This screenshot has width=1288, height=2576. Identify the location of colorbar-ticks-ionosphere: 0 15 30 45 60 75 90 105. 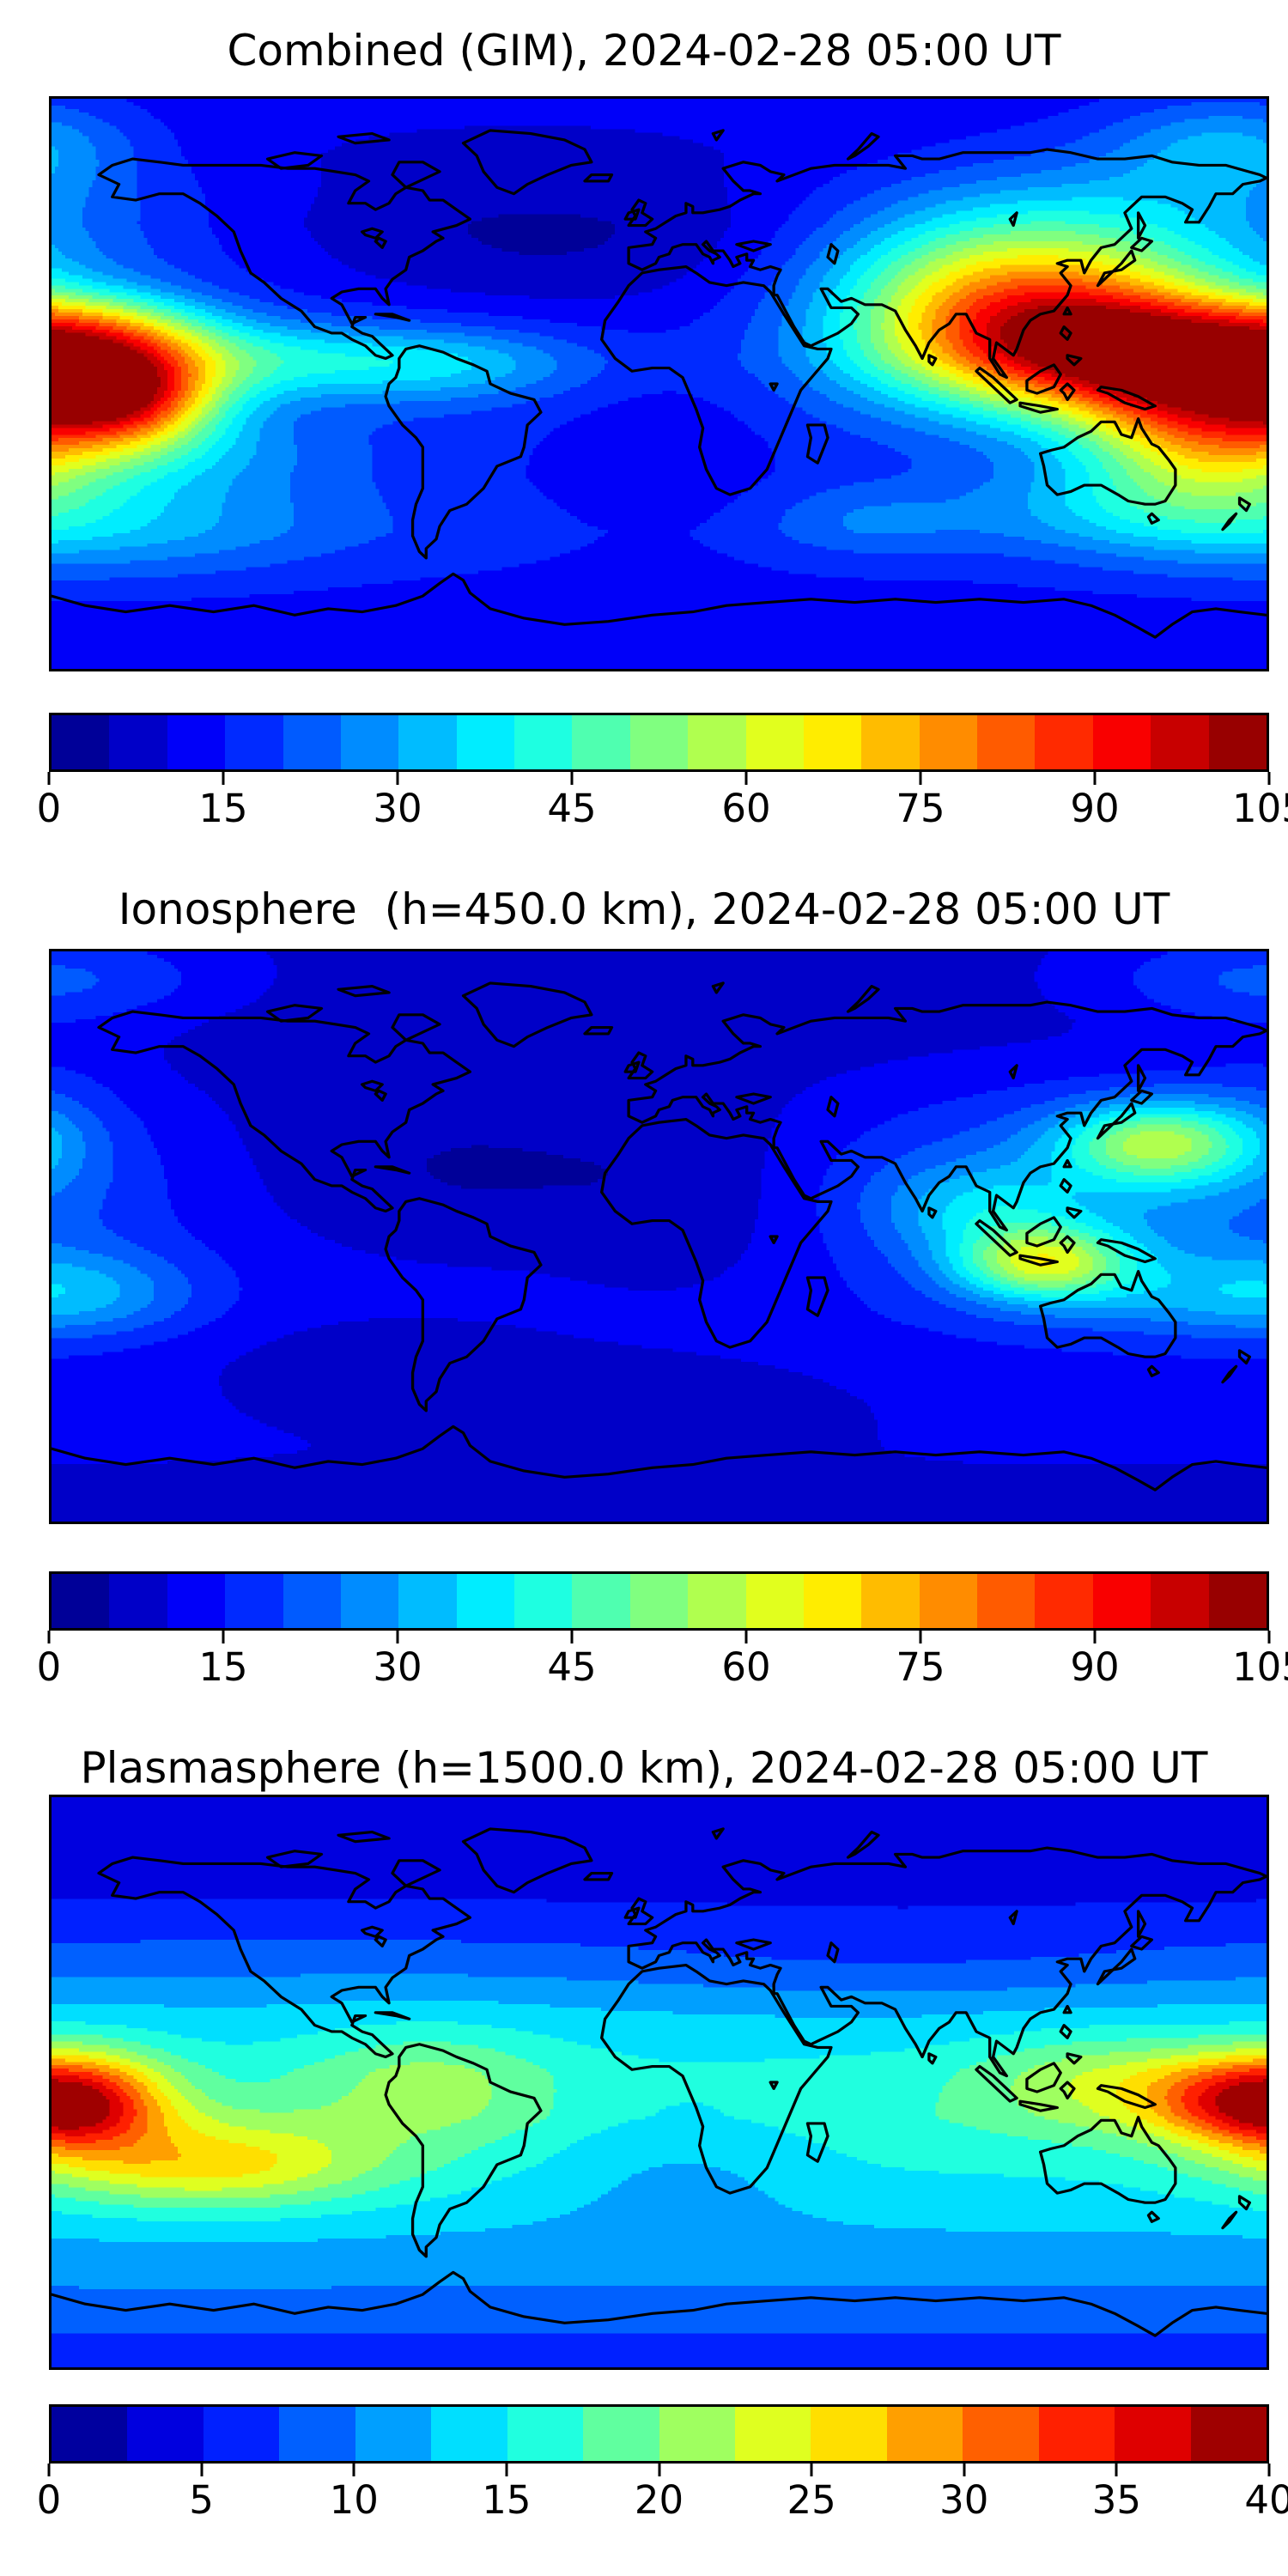
(662, 1671).